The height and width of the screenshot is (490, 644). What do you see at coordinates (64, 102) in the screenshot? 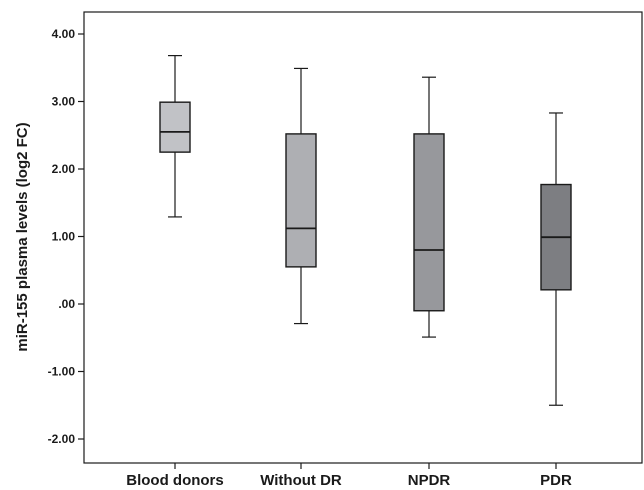
I see `y-tick-label: 3.00` at bounding box center [64, 102].